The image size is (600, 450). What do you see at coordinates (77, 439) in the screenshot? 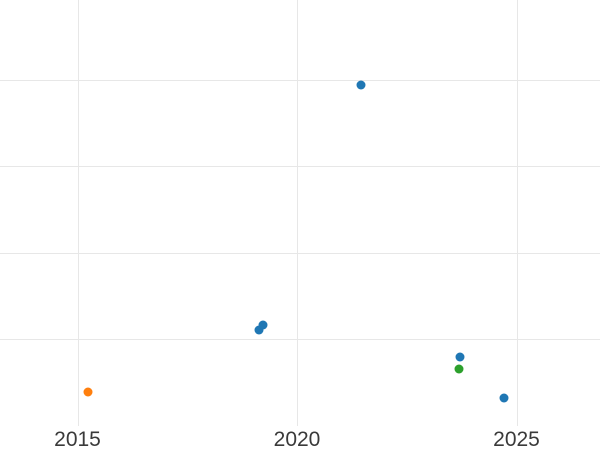
I see `x-tick-label: 2015` at bounding box center [77, 439].